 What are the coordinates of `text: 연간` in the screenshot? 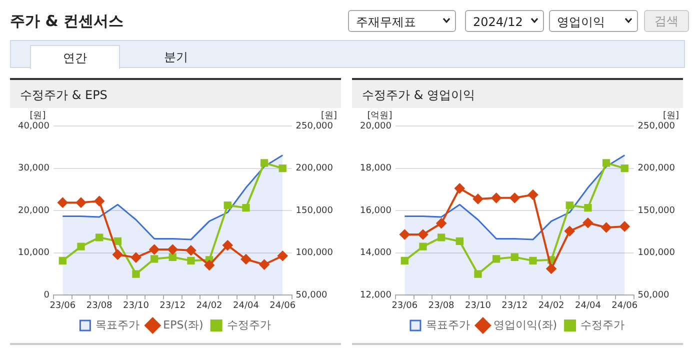 It's located at (75, 57).